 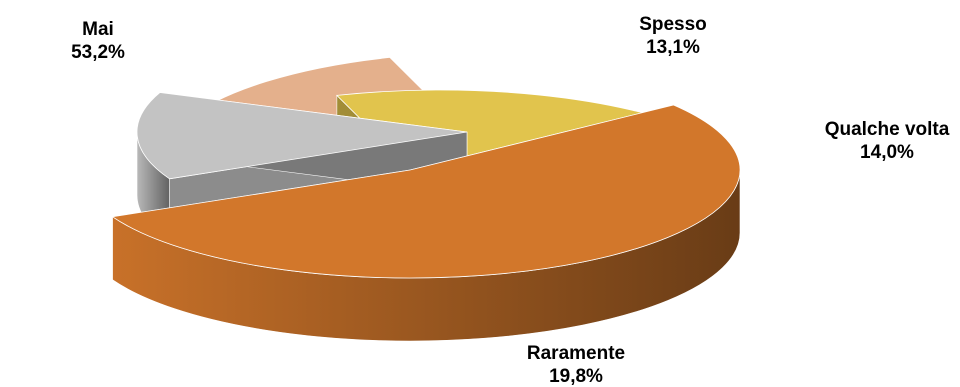 I want to click on pie-slice-spesso-top, so click(x=302, y=136).